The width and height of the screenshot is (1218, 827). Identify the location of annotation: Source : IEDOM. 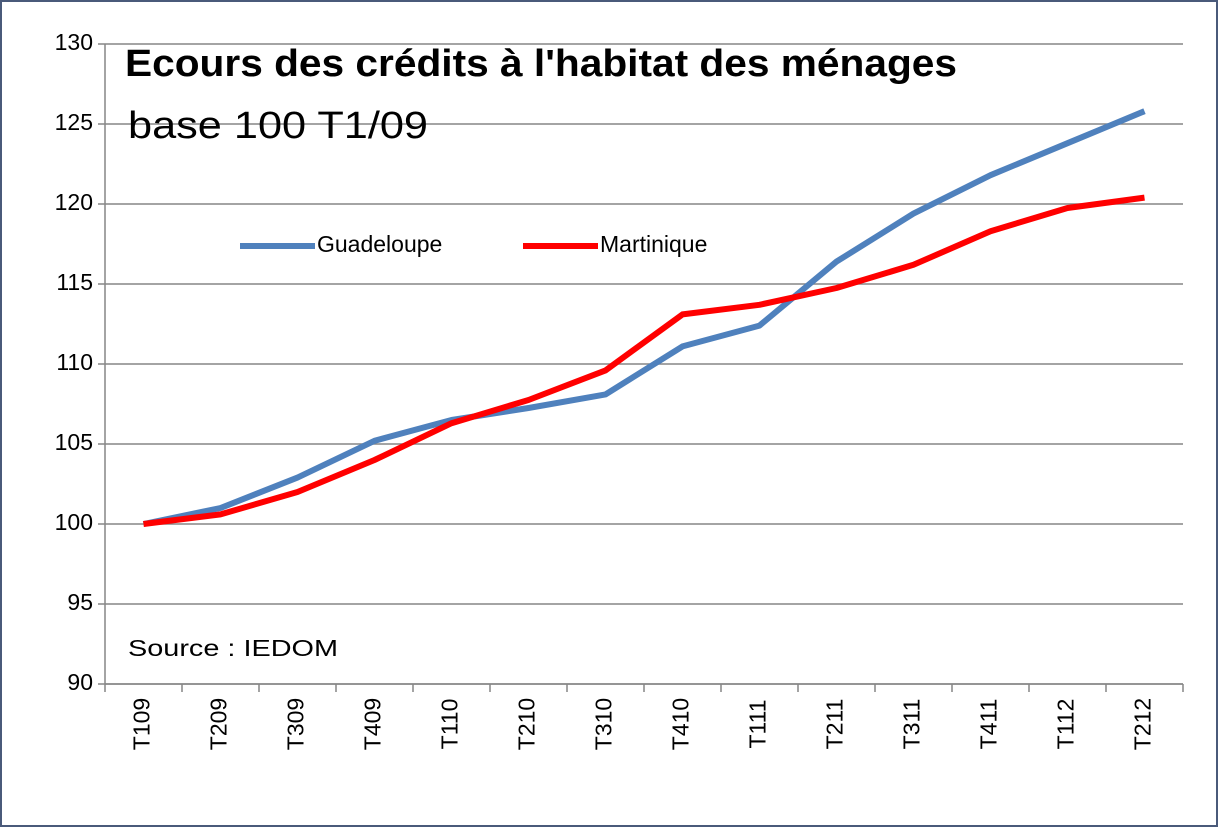
(233, 648).